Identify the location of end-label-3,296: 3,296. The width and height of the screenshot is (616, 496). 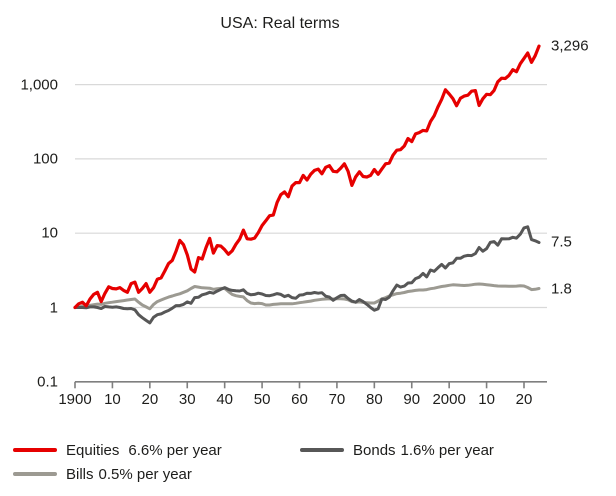
(570, 46).